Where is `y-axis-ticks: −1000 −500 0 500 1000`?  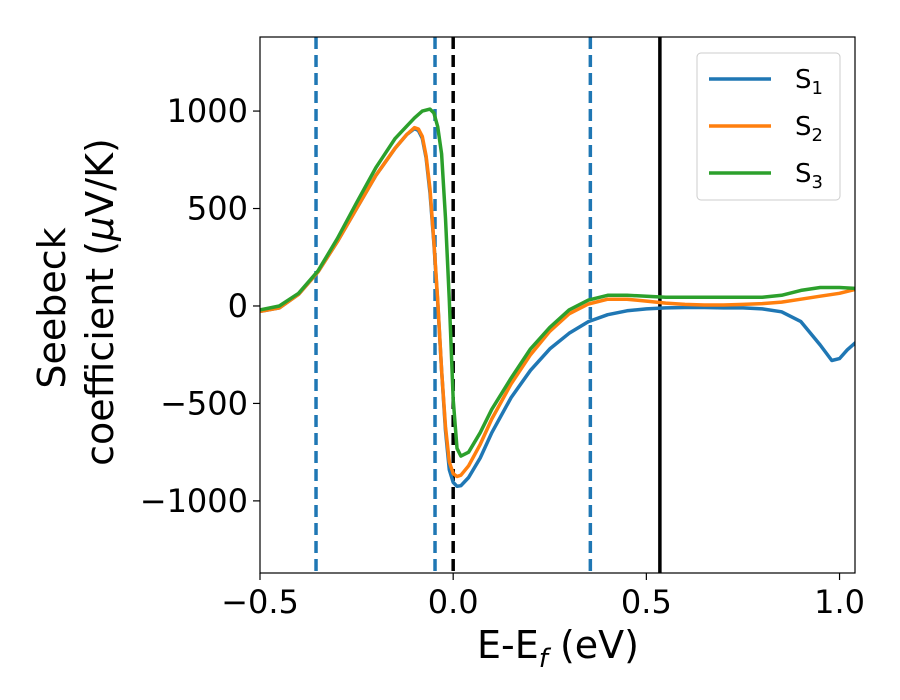
y-axis-ticks: −1000 −500 0 500 1000 is located at coordinates (200, 306).